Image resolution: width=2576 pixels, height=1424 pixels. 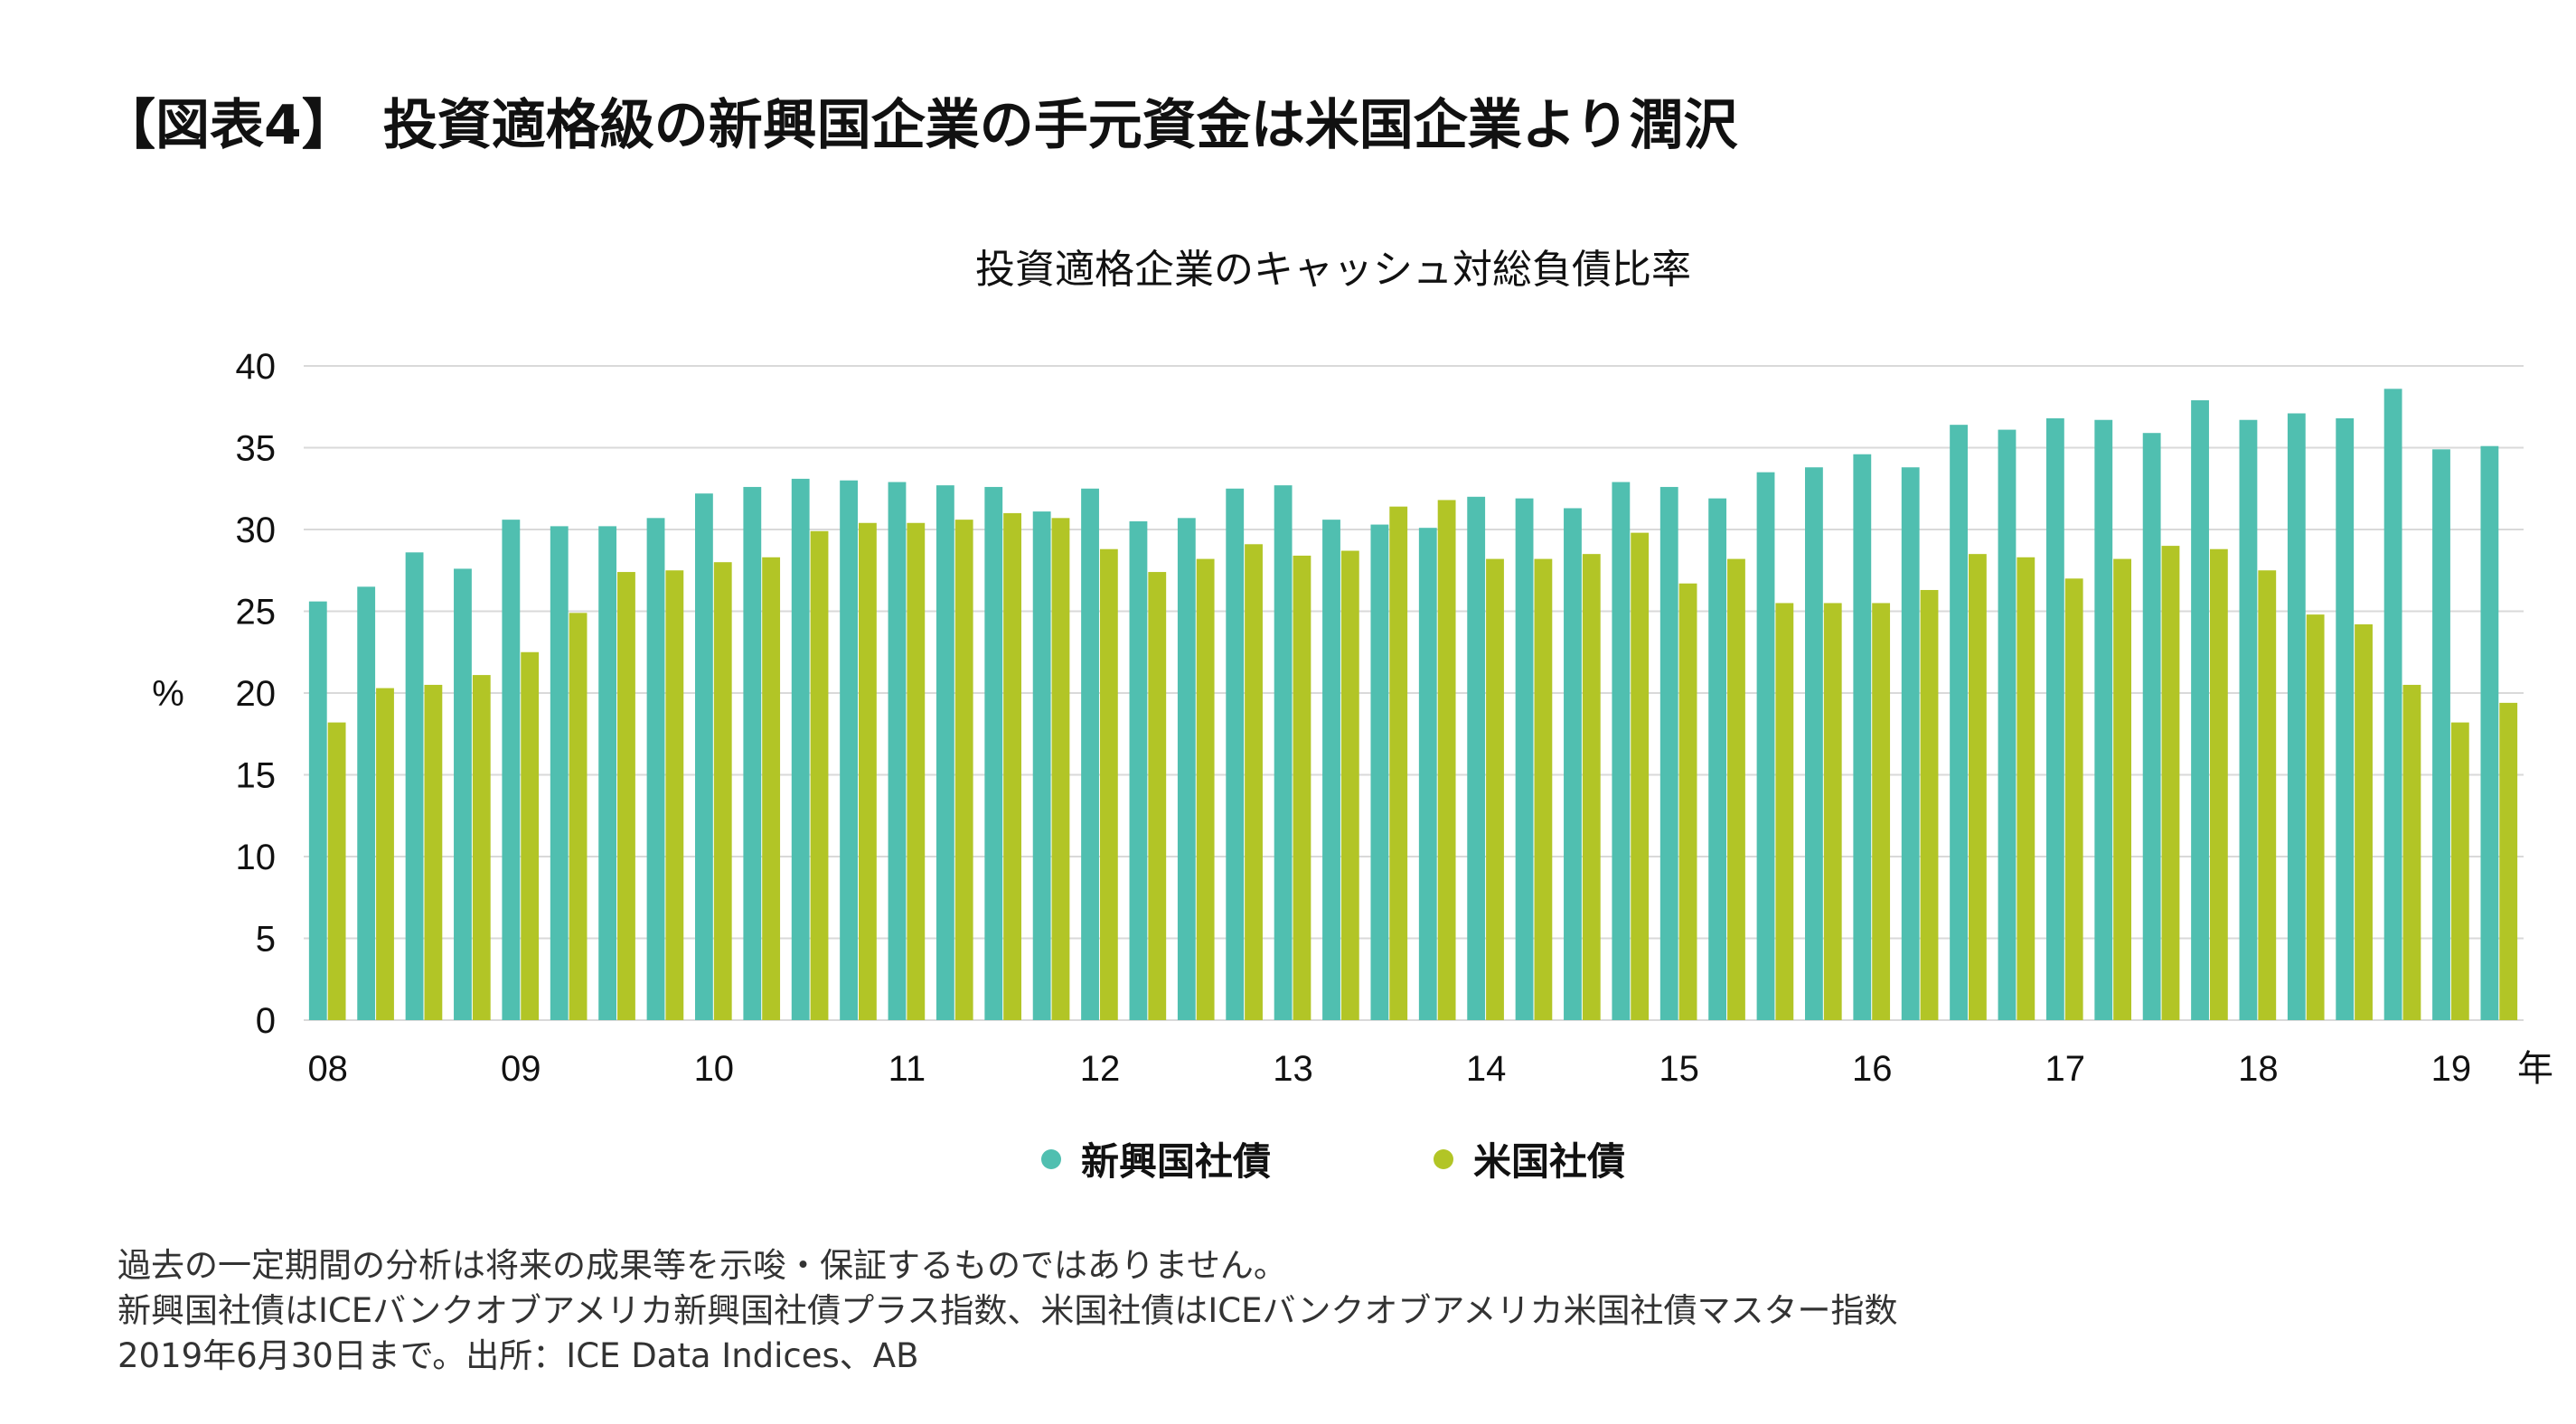 What do you see at coordinates (266, 1021) in the screenshot?
I see `y-tick-label: 0` at bounding box center [266, 1021].